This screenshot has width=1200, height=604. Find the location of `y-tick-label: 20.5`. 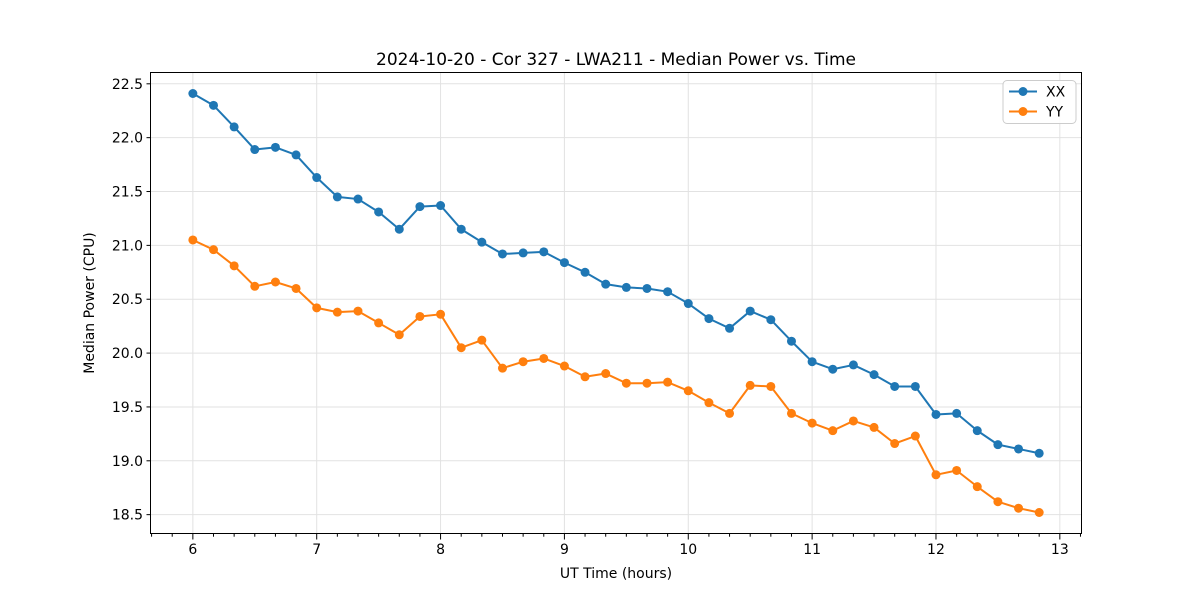

y-tick-label: 20.5 is located at coordinates (127, 300).